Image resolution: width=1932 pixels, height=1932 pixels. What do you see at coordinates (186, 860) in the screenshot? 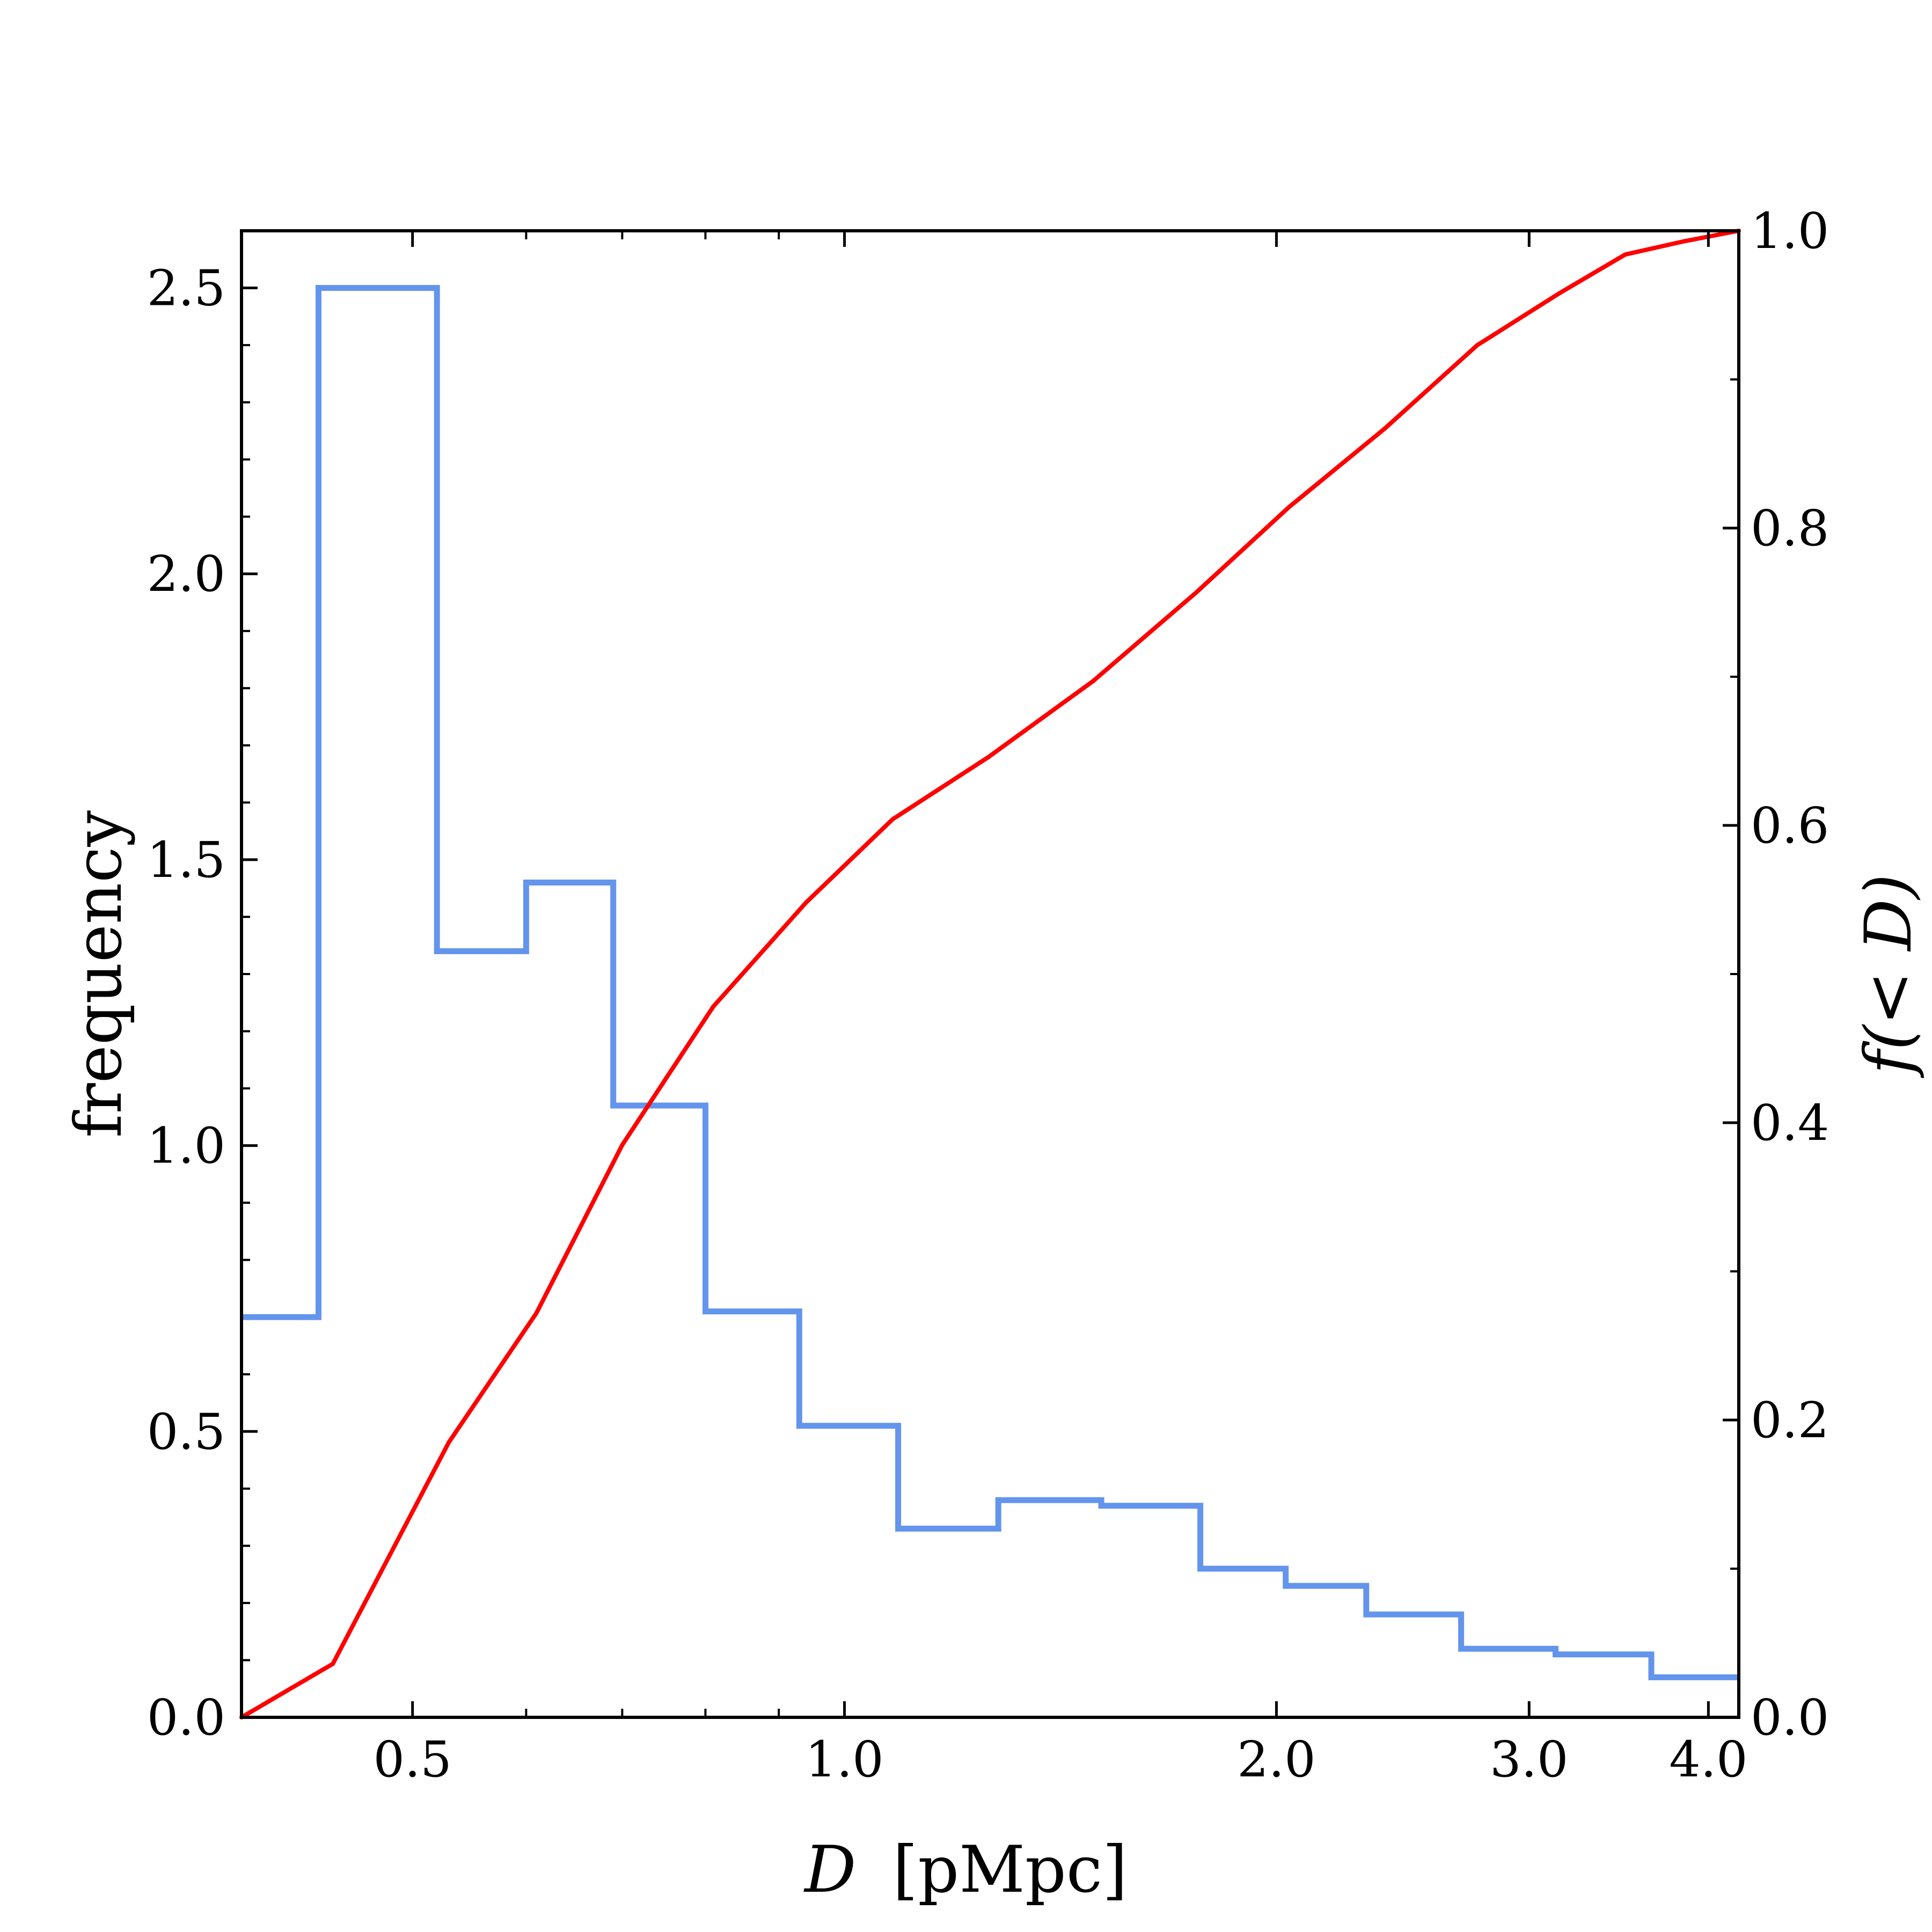
I see `y-left-tick-label: 1.5` at bounding box center [186, 860].